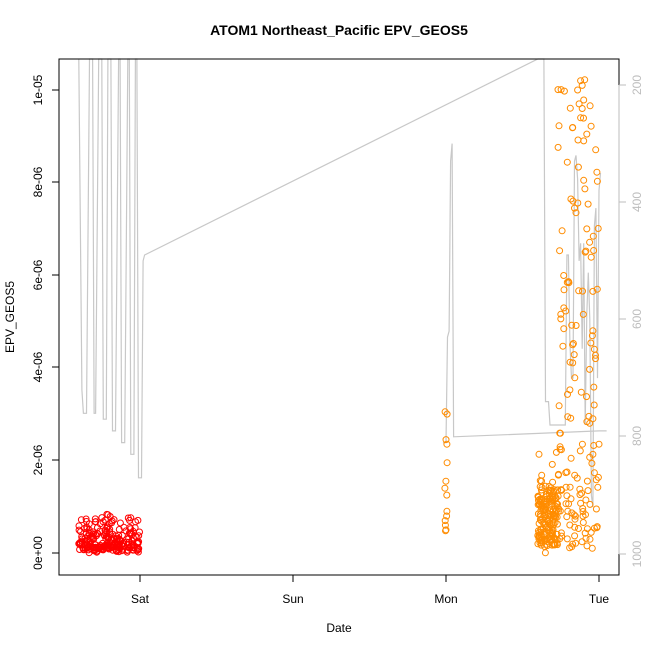  Describe the element at coordinates (38, 366) in the screenshot. I see `y-tick-label: 4e-06` at that location.